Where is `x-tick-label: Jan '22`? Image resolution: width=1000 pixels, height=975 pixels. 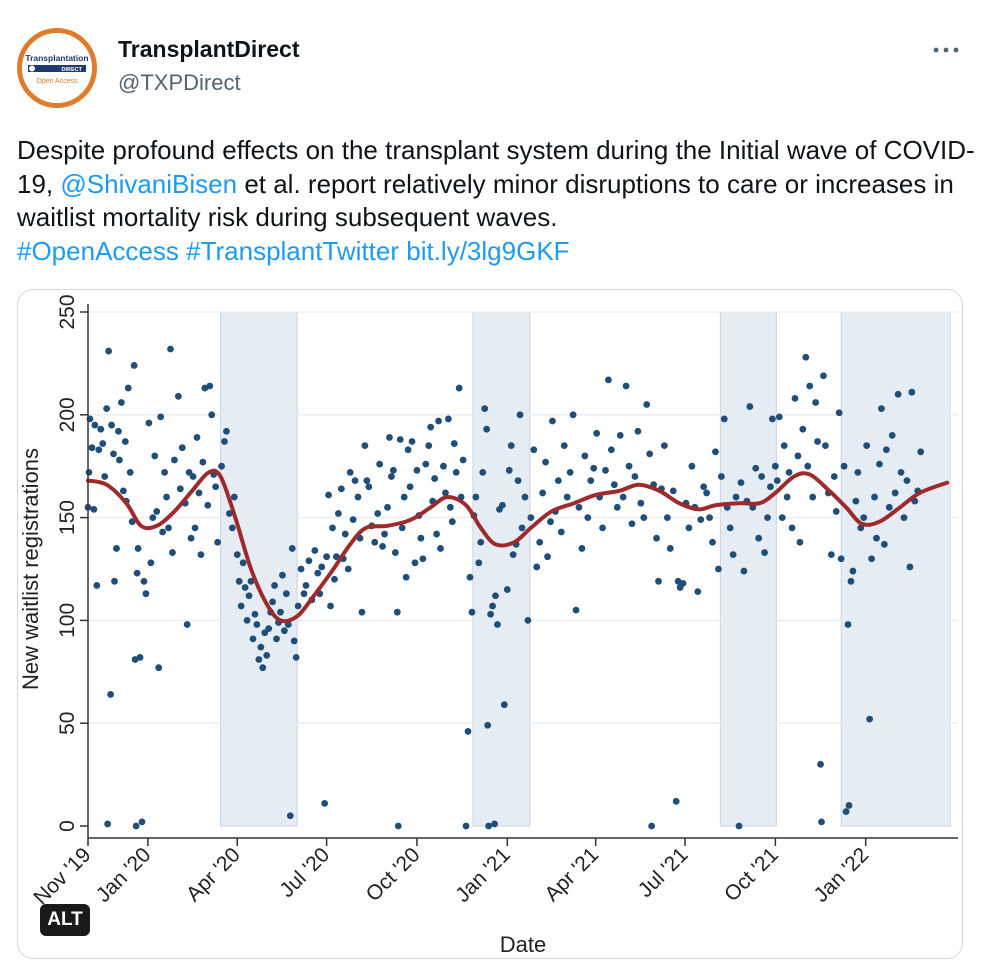 x-tick-label: Jan '22 is located at coordinates (842, 875).